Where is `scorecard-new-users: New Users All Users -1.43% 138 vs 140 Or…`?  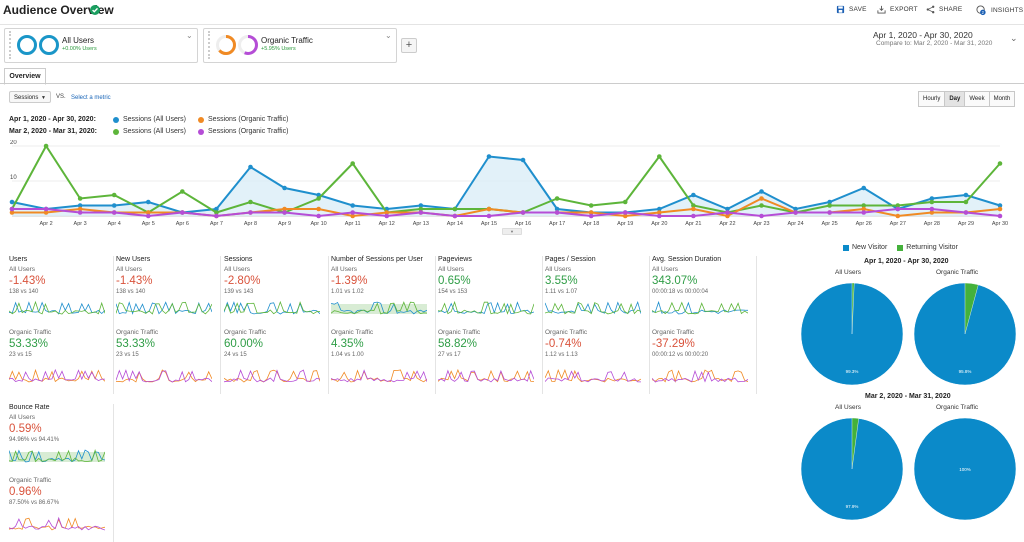 scorecard-new-users: New Users All Users -1.43% 138 vs 140 Or… is located at coordinates (168, 325).